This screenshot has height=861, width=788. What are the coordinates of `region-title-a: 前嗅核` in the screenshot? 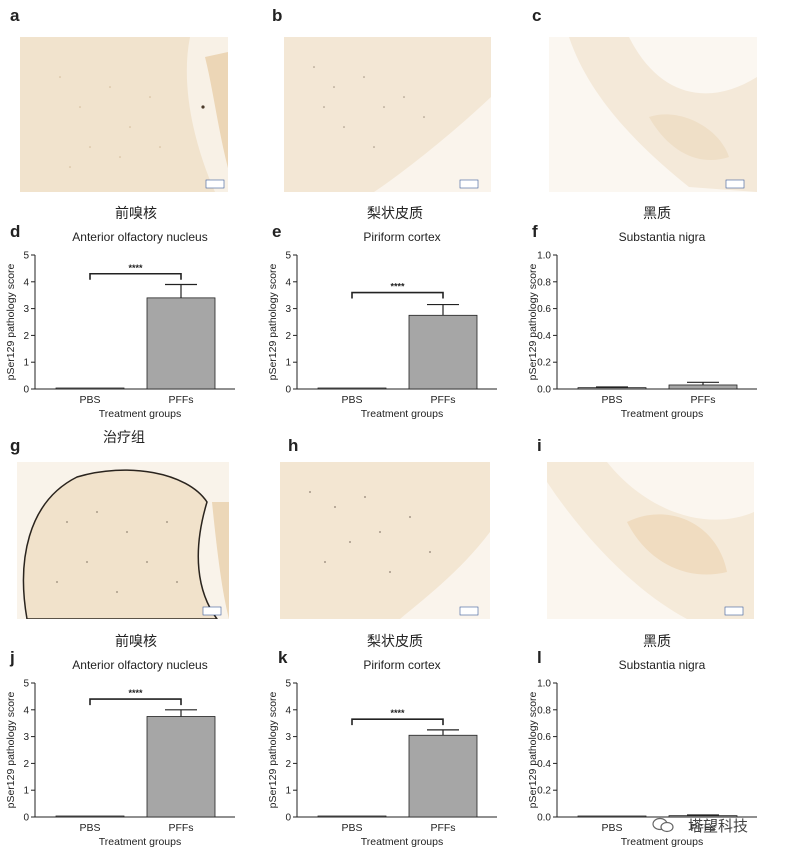 It's located at (136, 214).